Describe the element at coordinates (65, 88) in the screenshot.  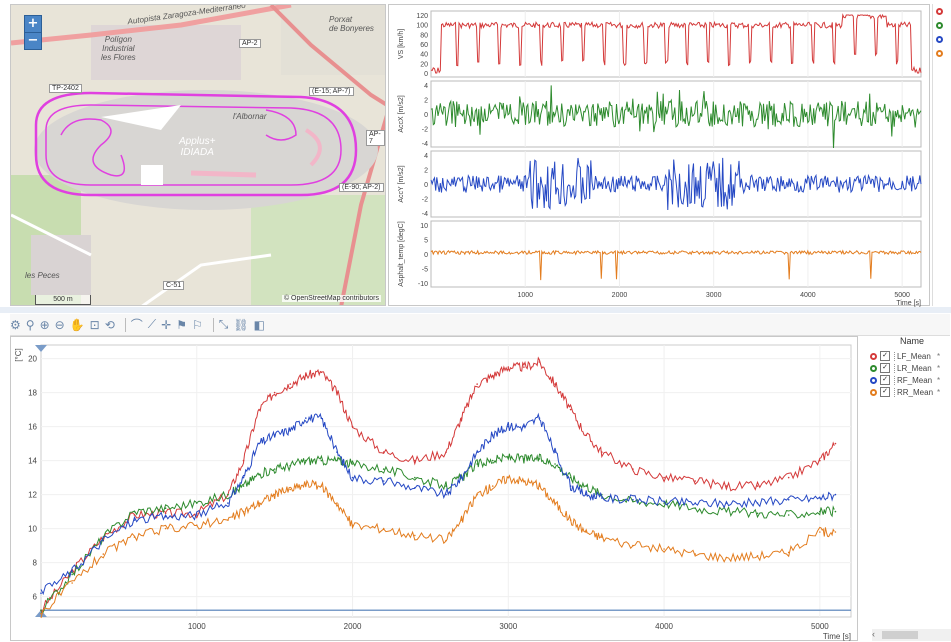
I see `road-badge: TP-2402` at that location.